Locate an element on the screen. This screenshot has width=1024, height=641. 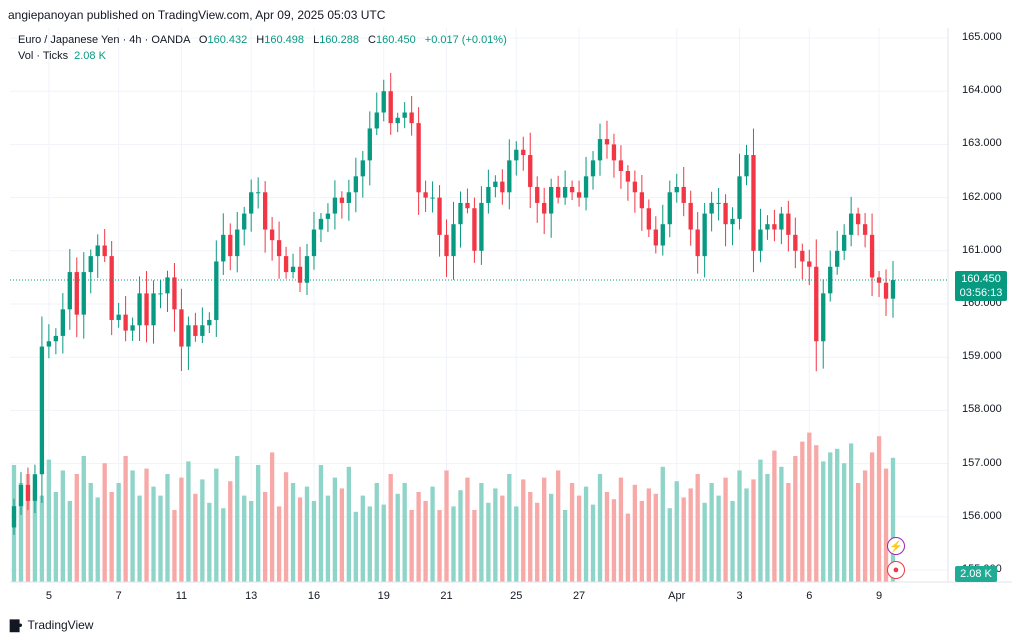
close-label: C is located at coordinates (372, 40).